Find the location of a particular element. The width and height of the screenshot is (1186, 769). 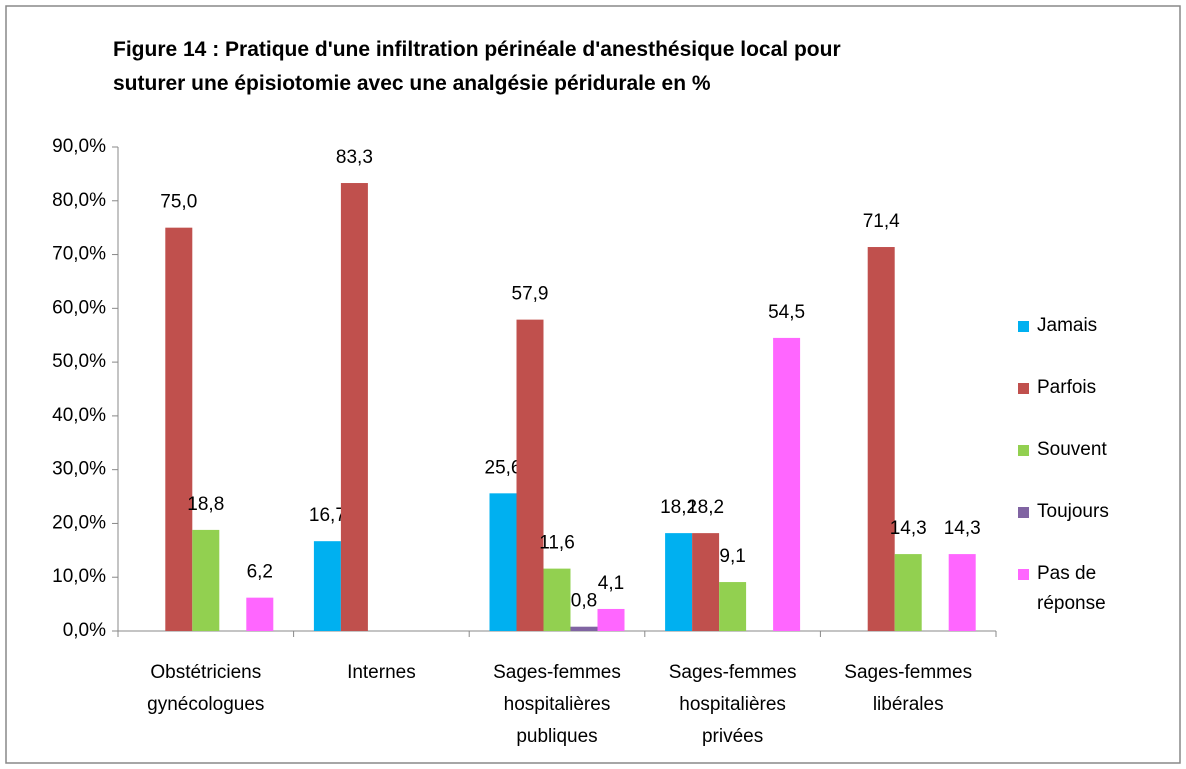

legend-item: Souvent is located at coordinates (1093, 470).